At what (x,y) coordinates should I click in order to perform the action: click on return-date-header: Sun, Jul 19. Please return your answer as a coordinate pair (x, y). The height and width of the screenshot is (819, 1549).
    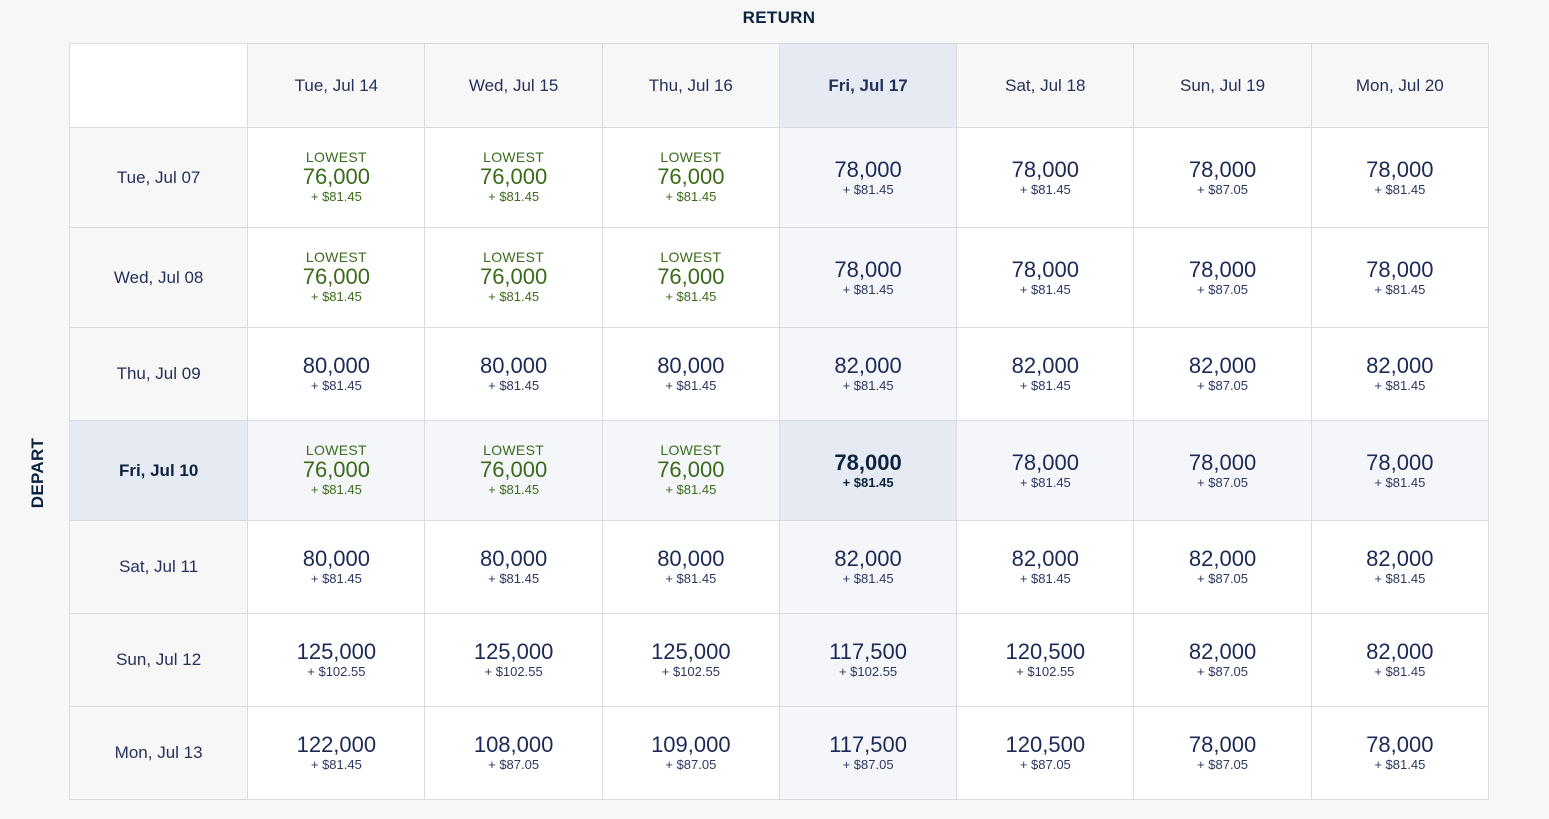
    Looking at the image, I should click on (1222, 85).